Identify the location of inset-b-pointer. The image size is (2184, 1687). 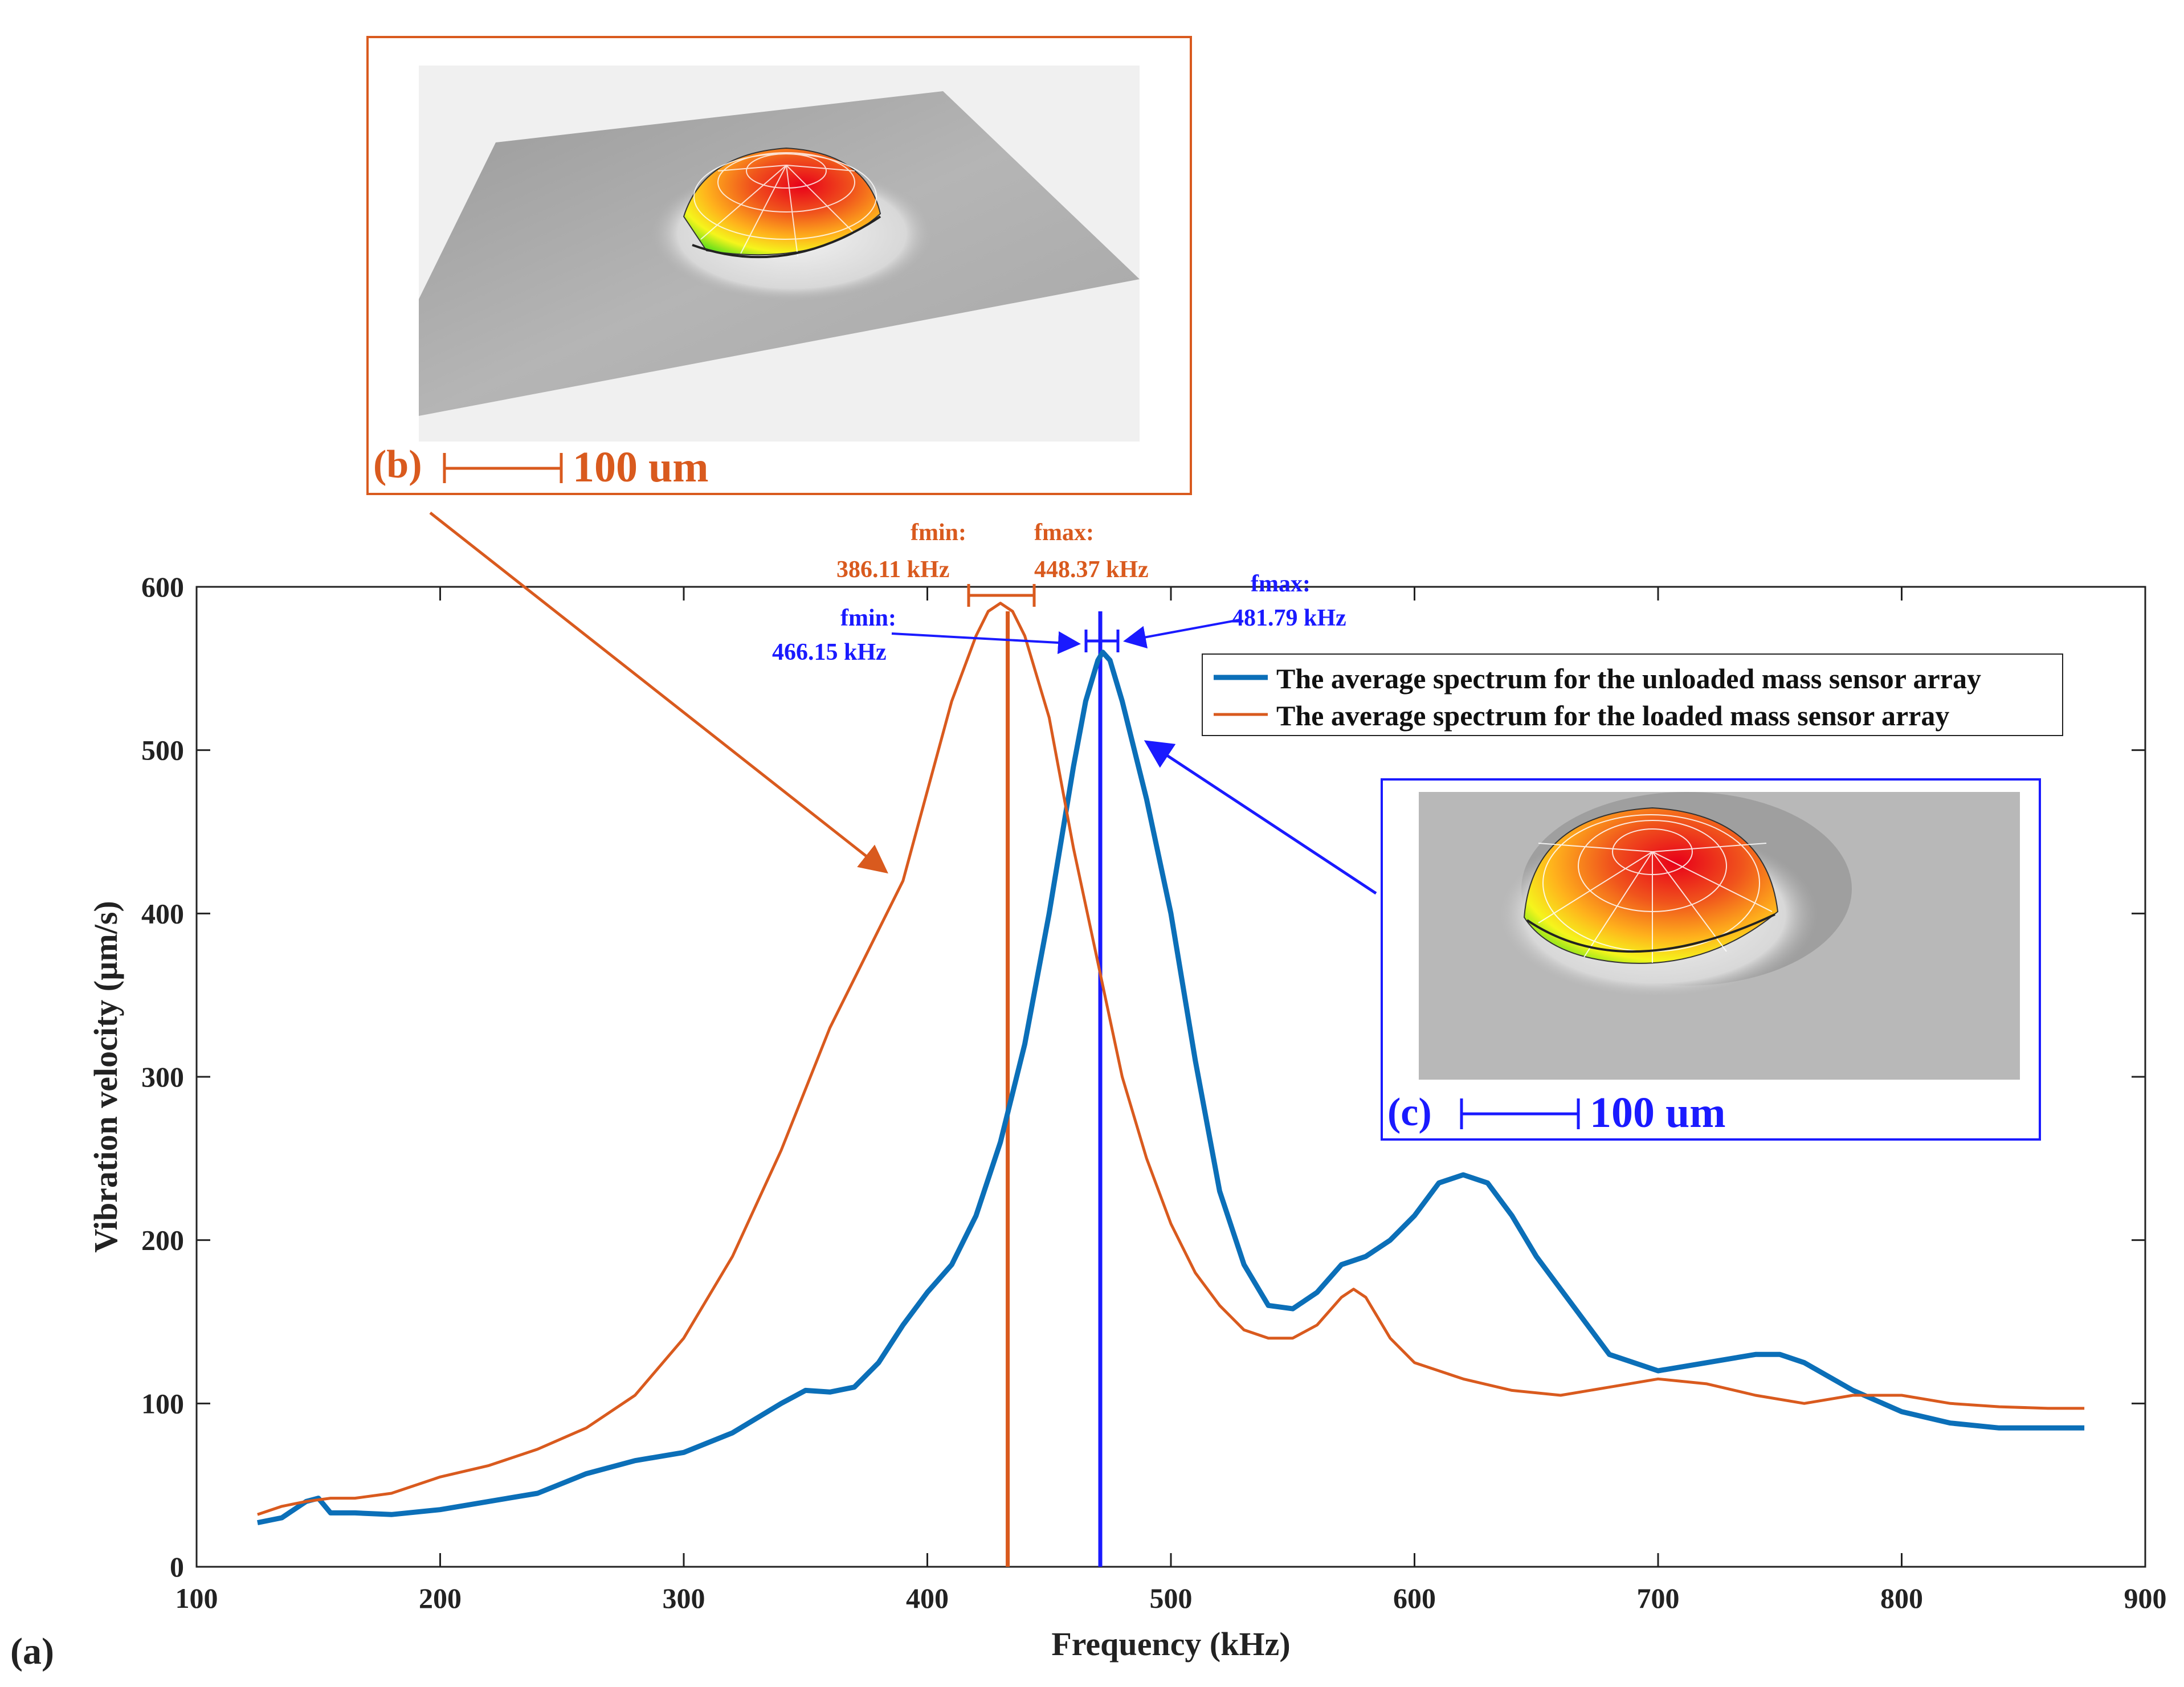
(658, 693).